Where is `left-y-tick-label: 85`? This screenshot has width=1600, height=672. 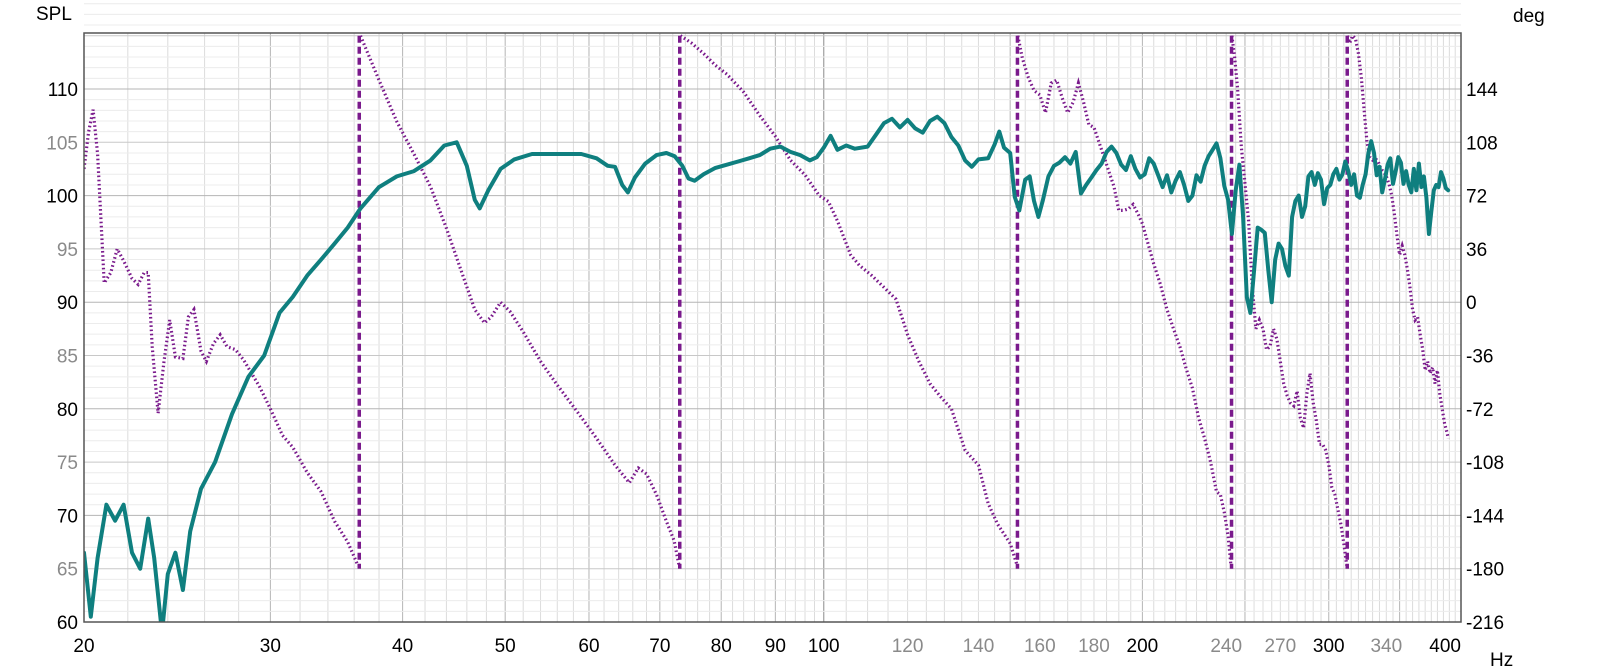
left-y-tick-label: 85 is located at coordinates (67, 357).